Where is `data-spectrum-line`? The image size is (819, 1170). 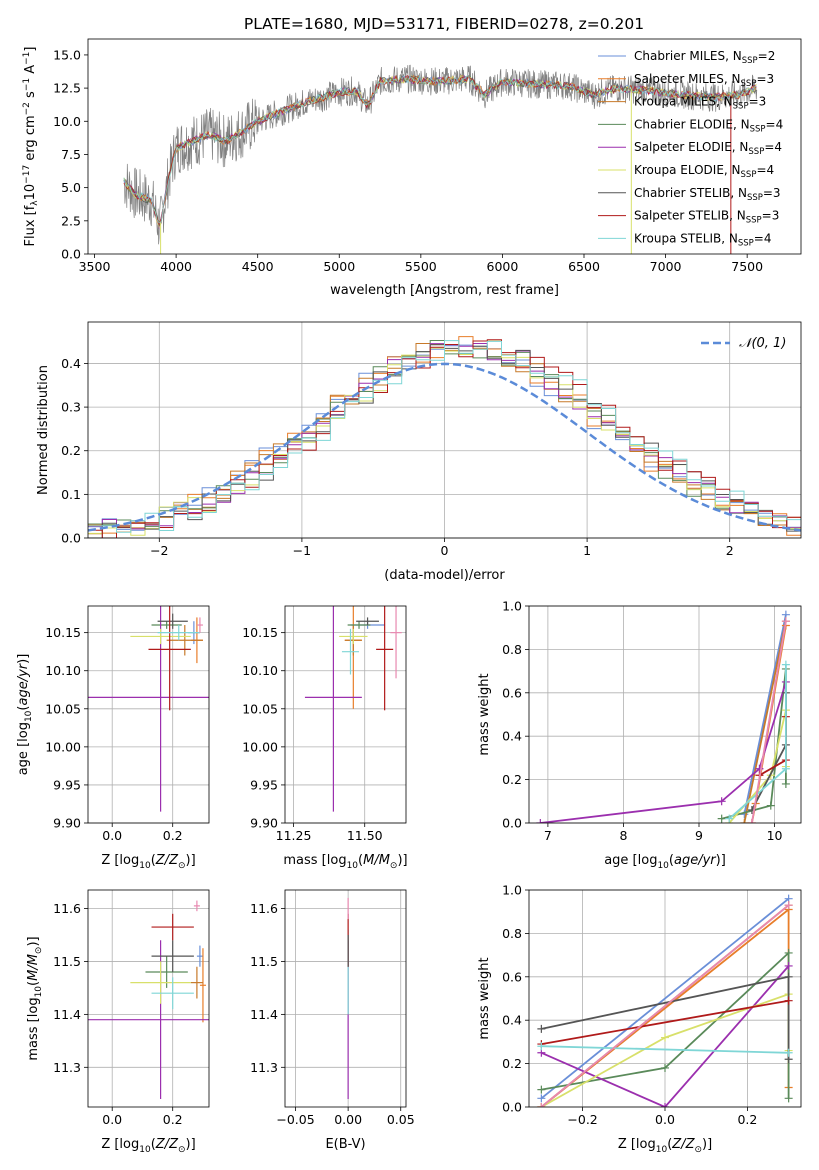 data-spectrum-line is located at coordinates (440, 154).